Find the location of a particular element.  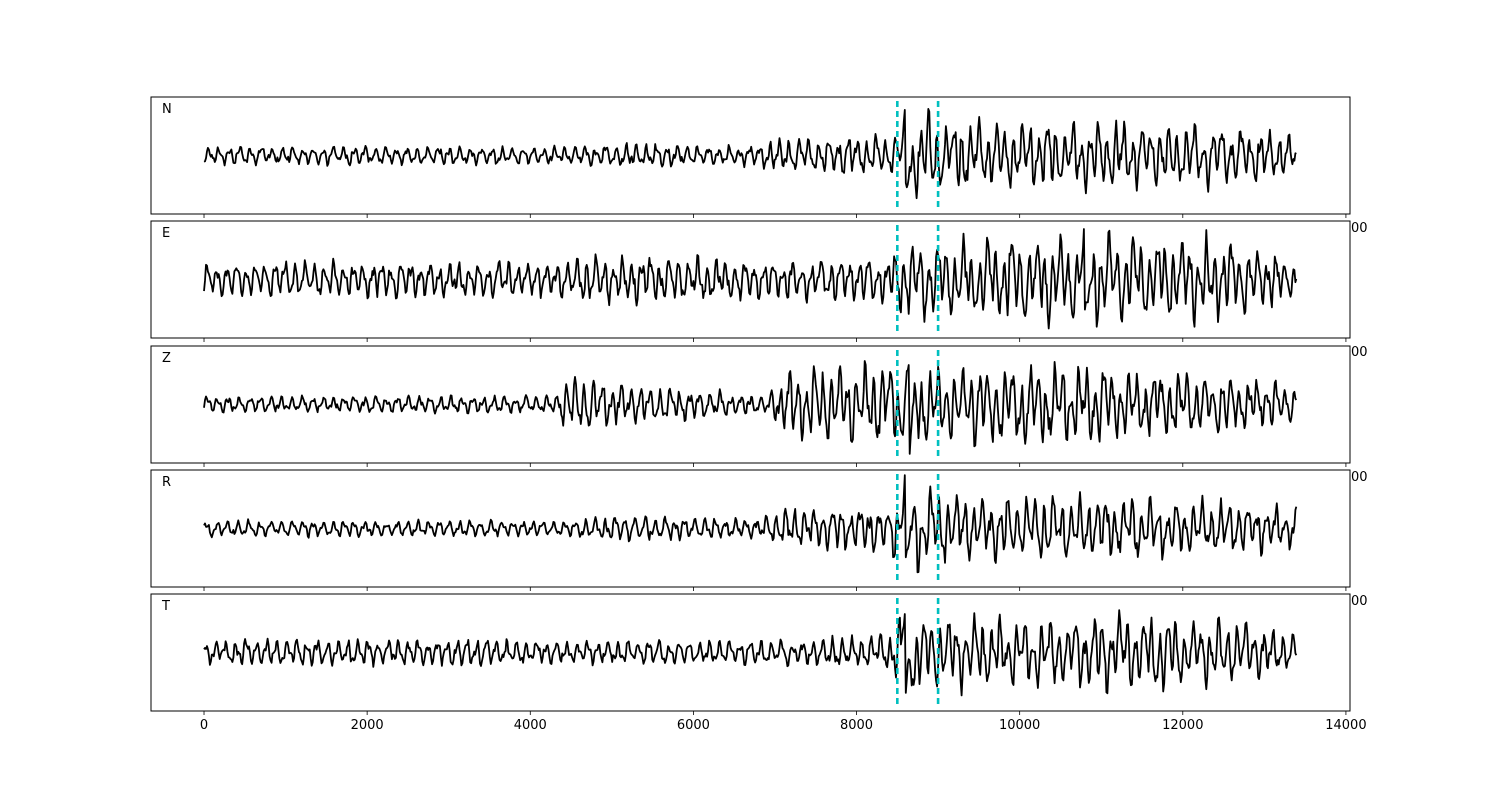

channel-label-e: E is located at coordinates (166, 233).